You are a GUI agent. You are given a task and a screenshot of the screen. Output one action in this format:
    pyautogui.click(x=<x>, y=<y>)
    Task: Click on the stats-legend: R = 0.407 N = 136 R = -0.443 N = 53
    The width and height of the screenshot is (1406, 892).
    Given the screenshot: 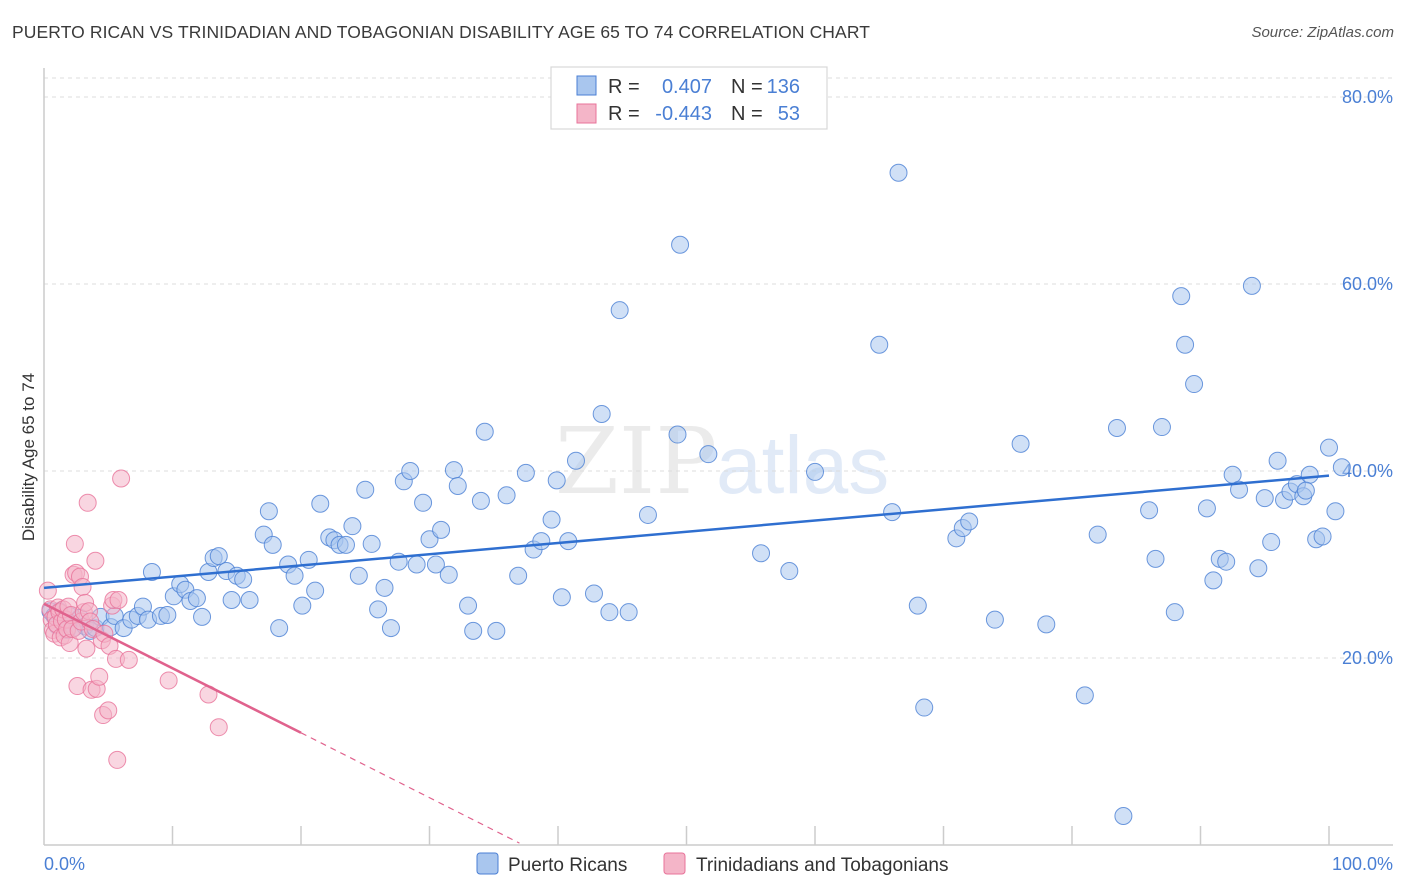 What is the action you would take?
    pyautogui.click(x=689, y=98)
    